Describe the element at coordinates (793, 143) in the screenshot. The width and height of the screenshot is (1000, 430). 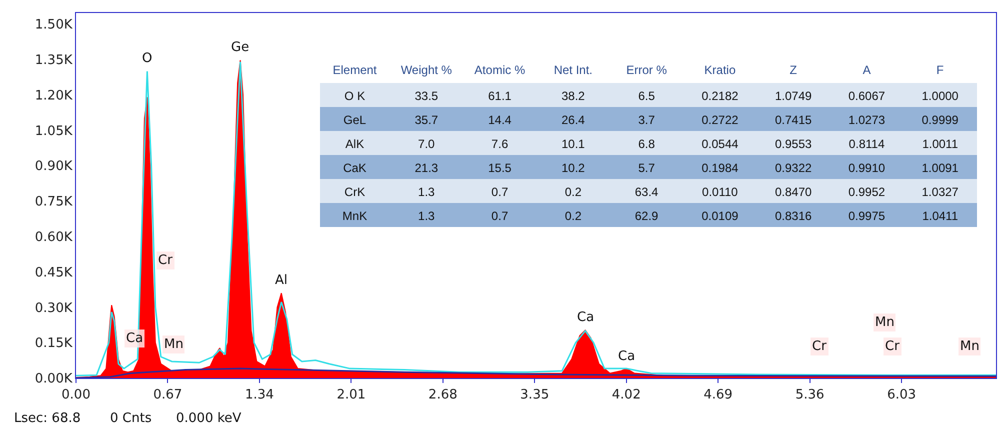
I see `annotation: 0.9553` at that location.